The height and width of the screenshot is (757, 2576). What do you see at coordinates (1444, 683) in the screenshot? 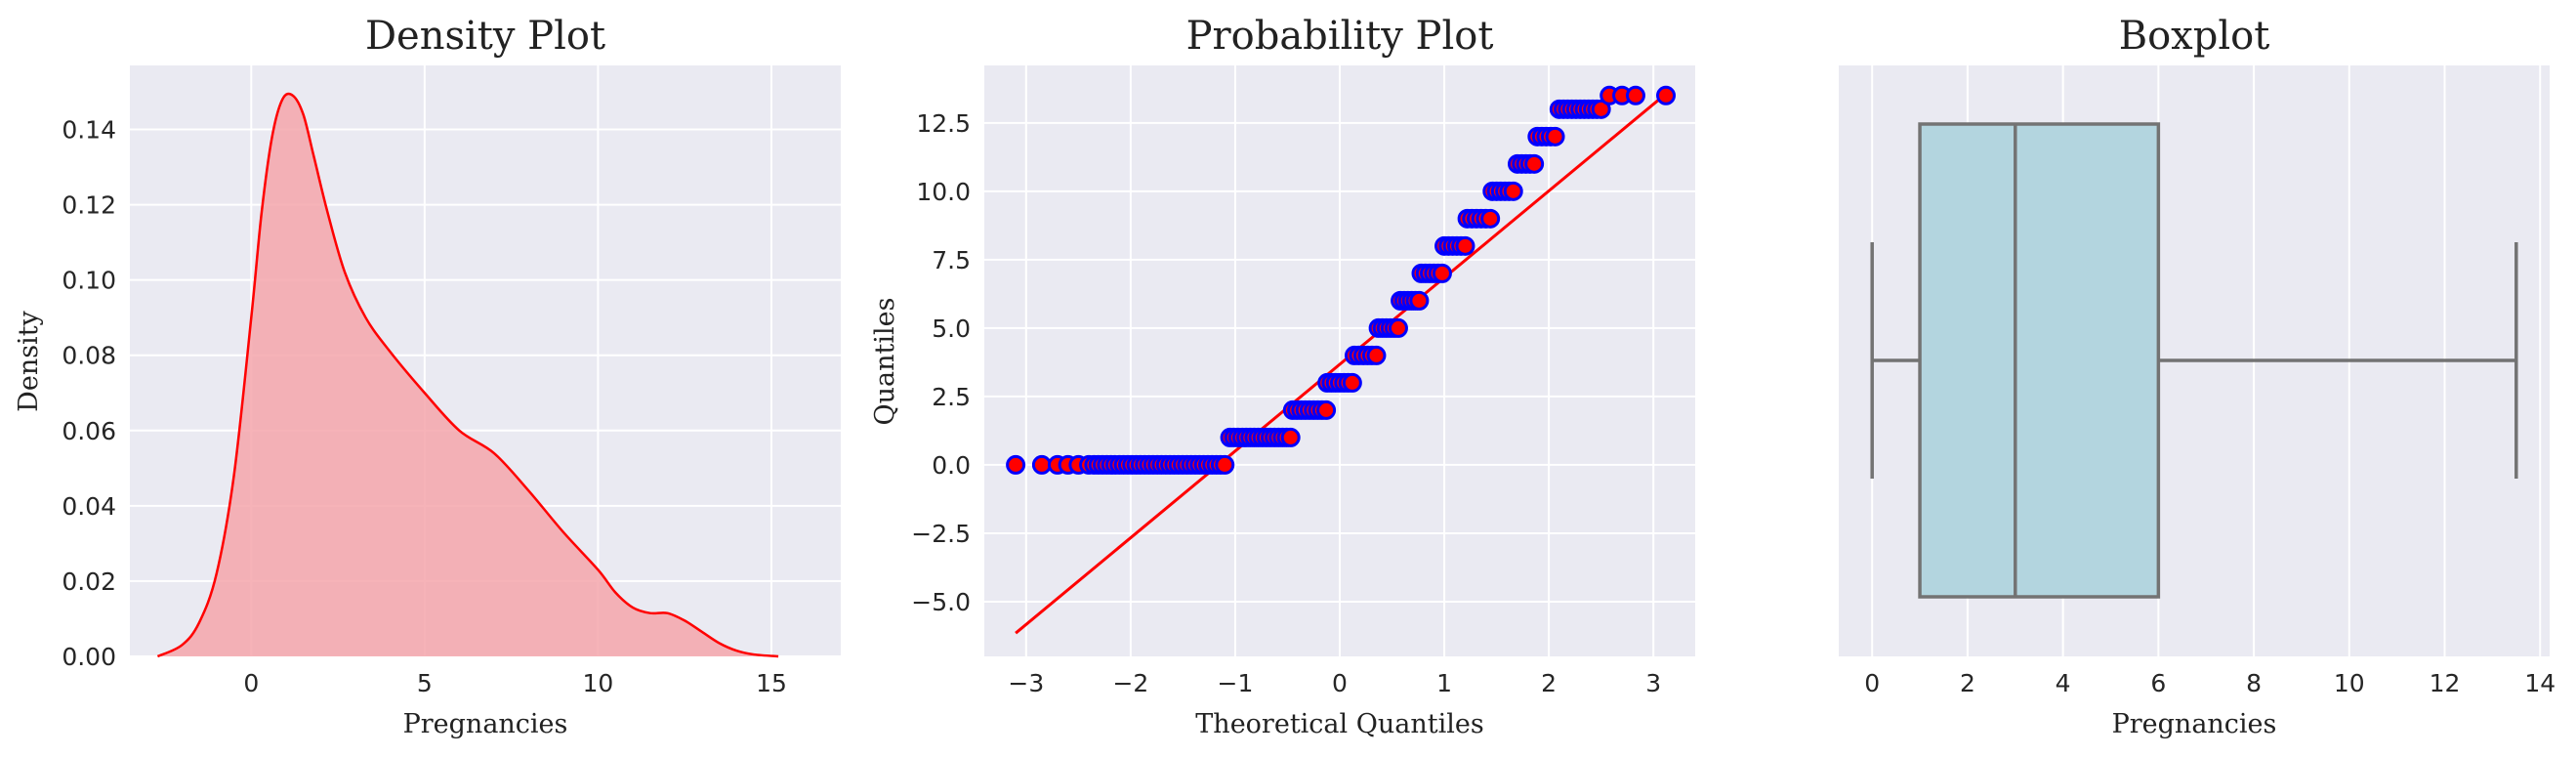
I see `x-tick-label: 1` at bounding box center [1444, 683].